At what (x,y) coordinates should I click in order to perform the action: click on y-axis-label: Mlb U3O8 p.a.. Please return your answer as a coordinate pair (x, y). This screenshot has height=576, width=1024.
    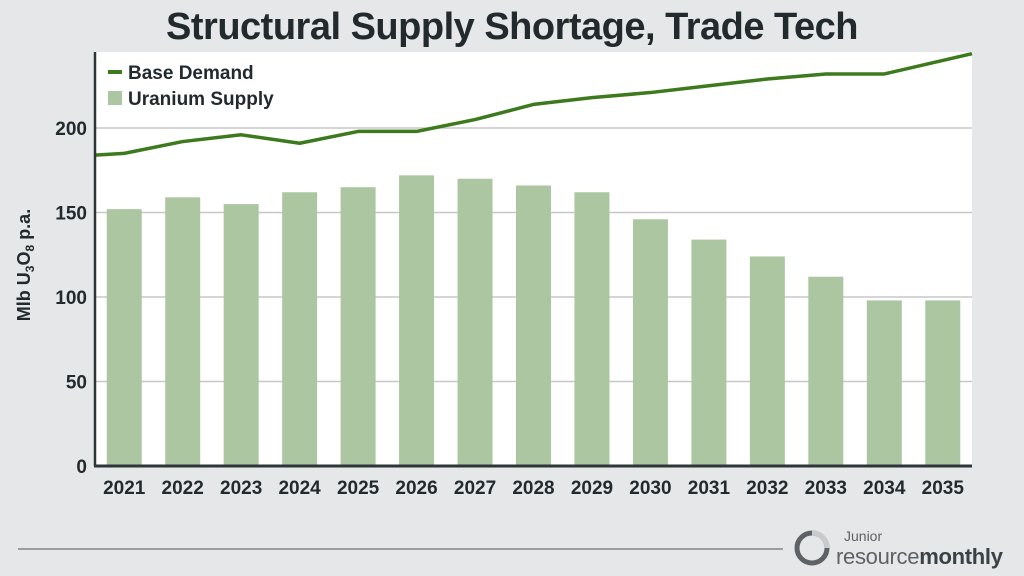
    Looking at the image, I should click on (25, 265).